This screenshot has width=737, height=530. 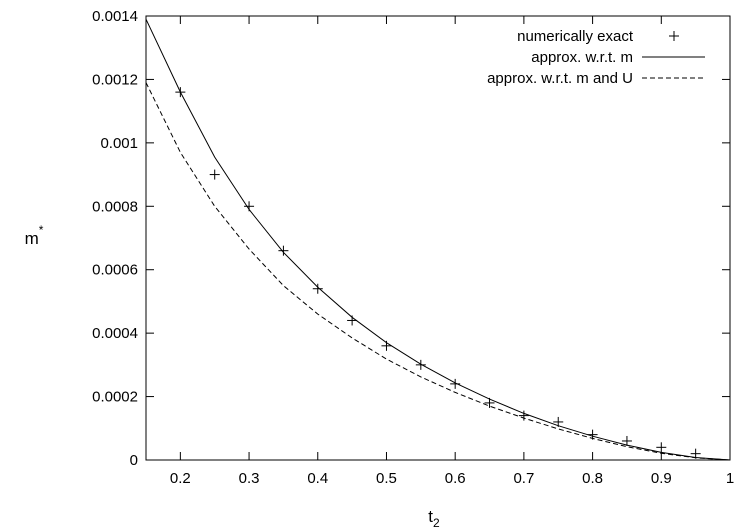 I want to click on x-tick-label: 0.2, so click(x=180, y=478).